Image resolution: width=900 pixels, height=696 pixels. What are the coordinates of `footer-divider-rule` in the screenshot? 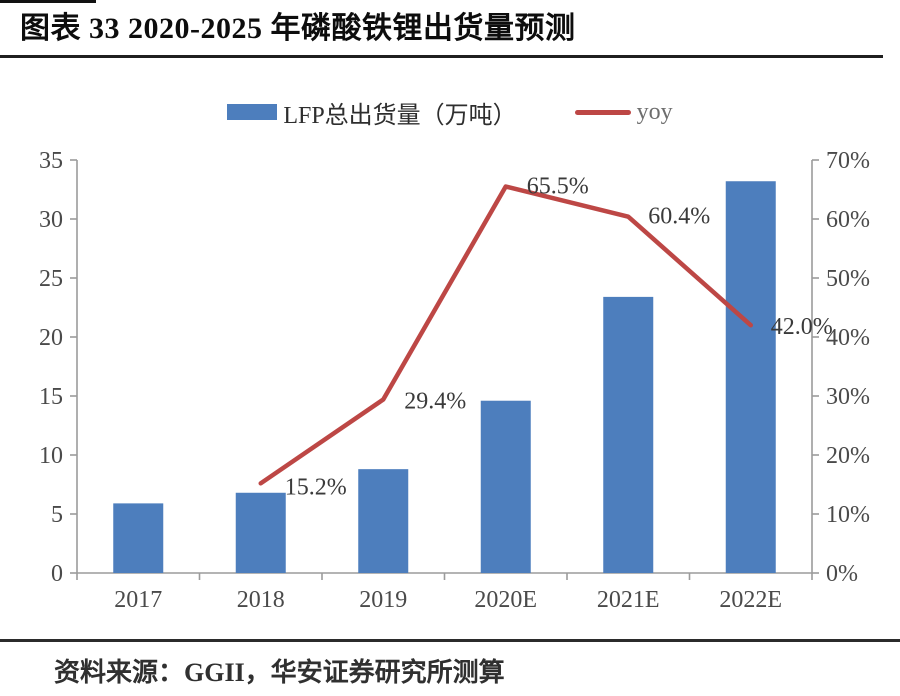 It's located at (450, 640).